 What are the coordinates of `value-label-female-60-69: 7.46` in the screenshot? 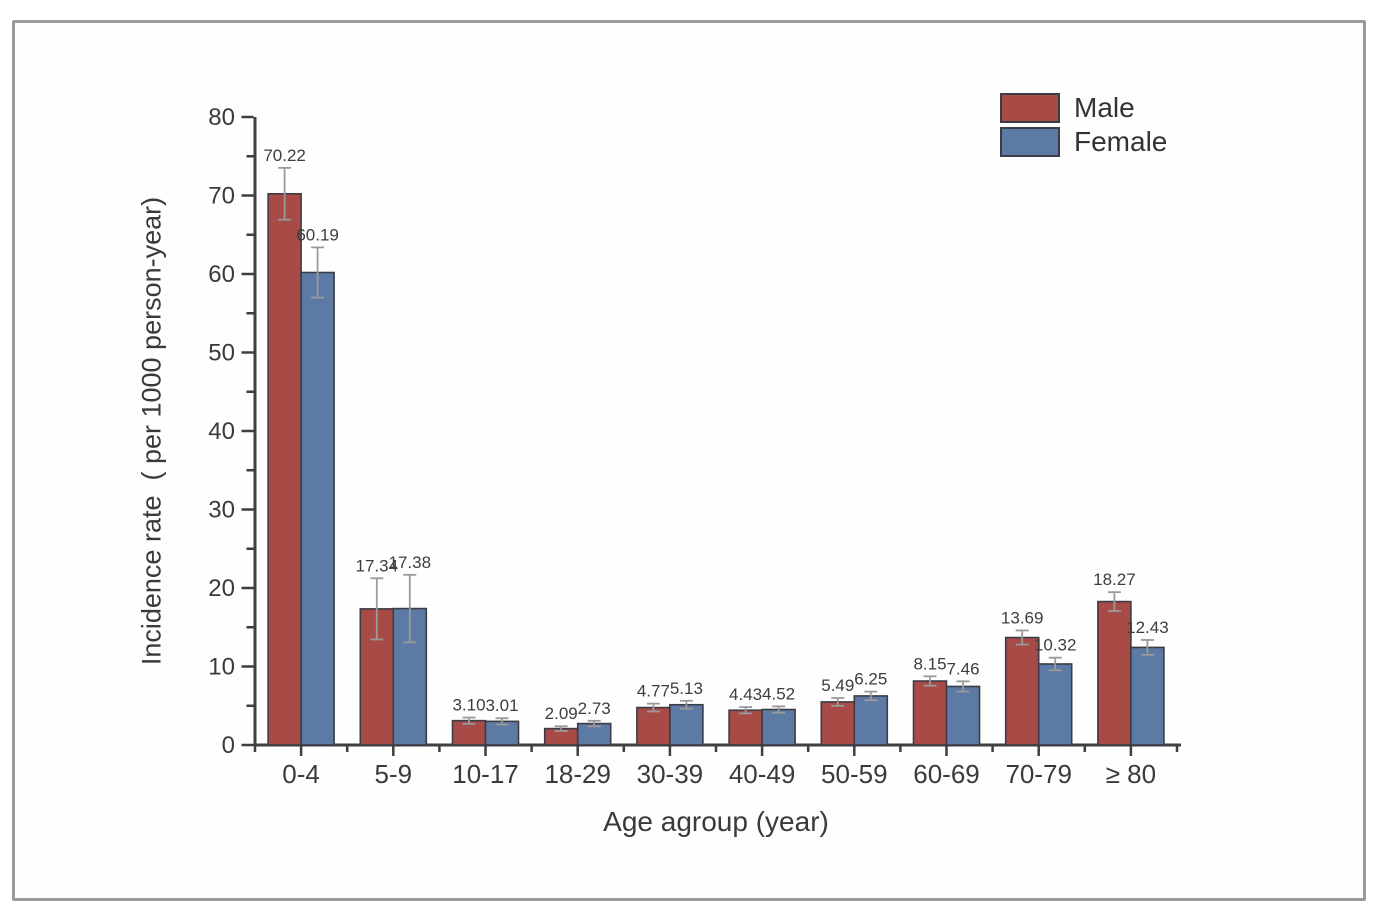 It's located at (962, 668).